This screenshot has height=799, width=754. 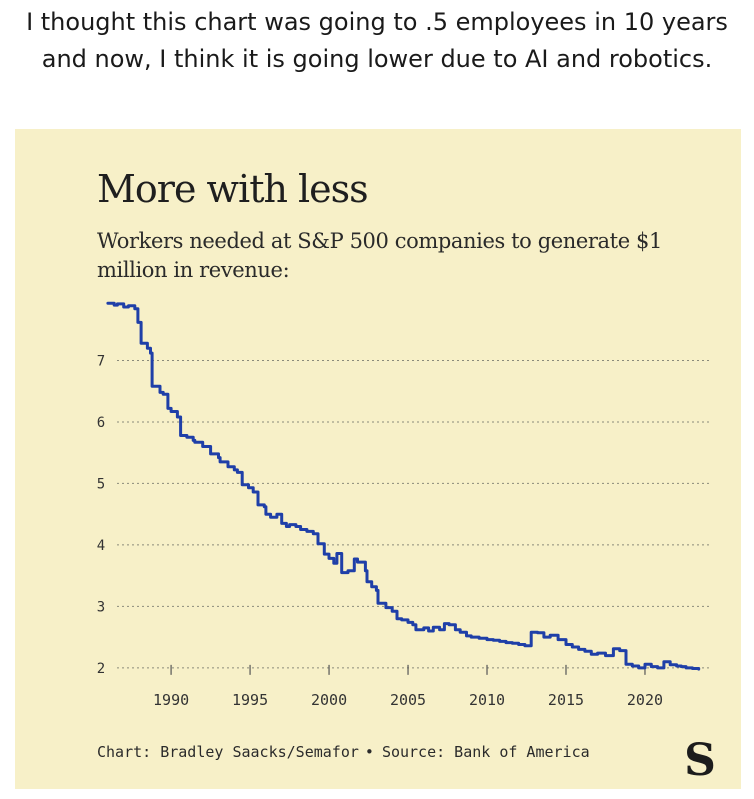 What do you see at coordinates (250, 700) in the screenshot?
I see `x-tick-label-1995: 1995` at bounding box center [250, 700].